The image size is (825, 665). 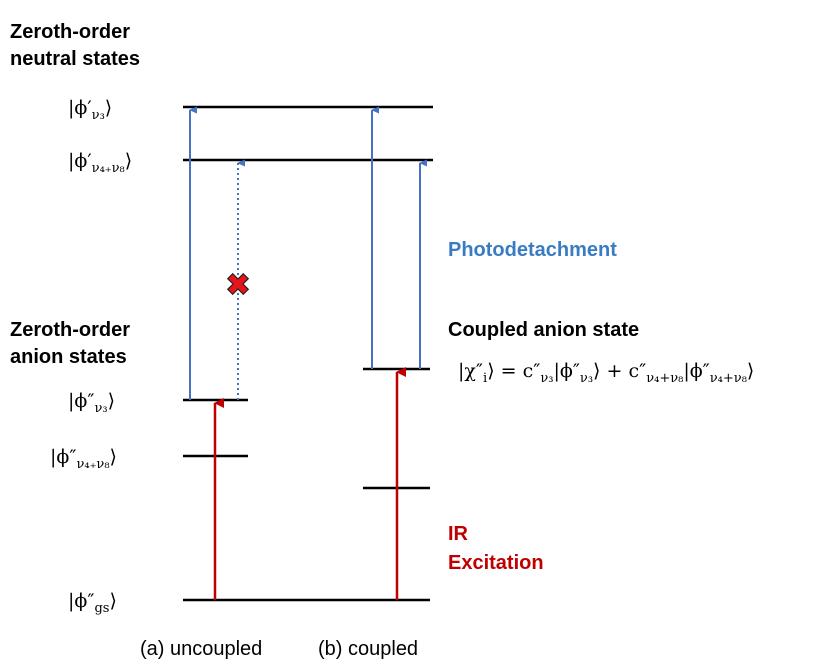 I want to click on heading: anion states, so click(x=68, y=357).